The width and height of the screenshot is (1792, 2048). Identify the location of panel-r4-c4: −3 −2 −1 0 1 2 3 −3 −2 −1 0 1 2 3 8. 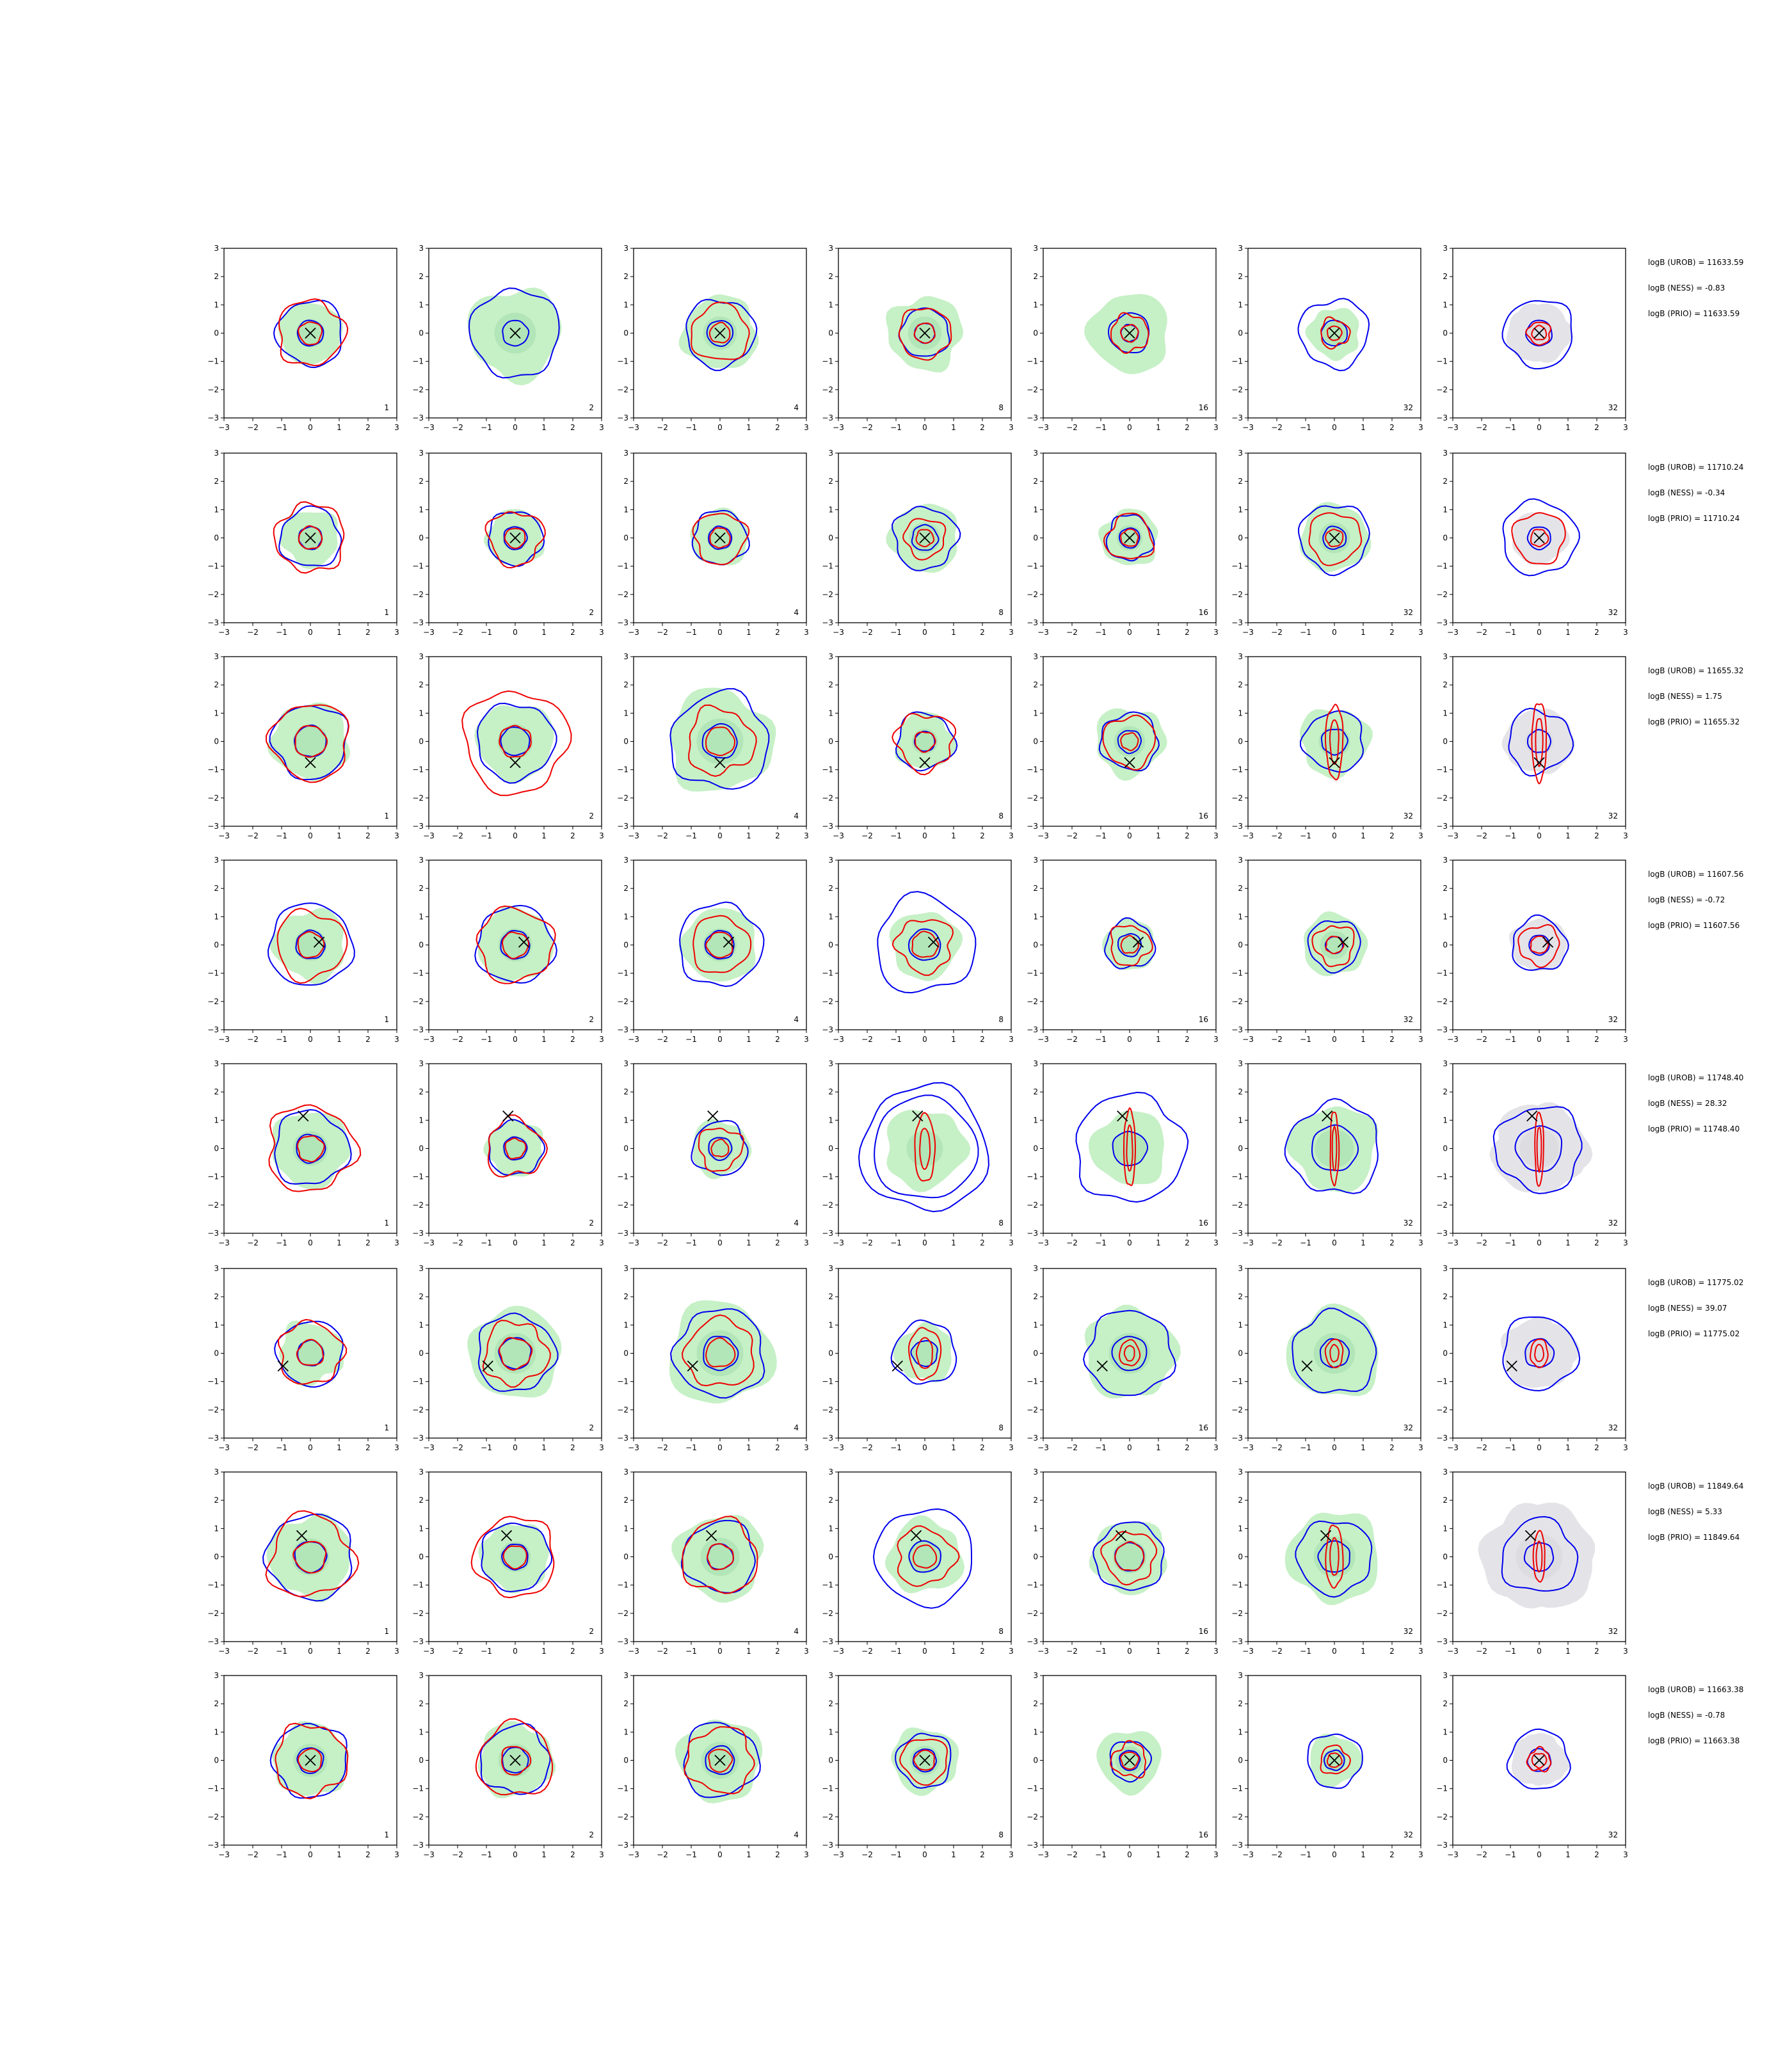
(918, 950).